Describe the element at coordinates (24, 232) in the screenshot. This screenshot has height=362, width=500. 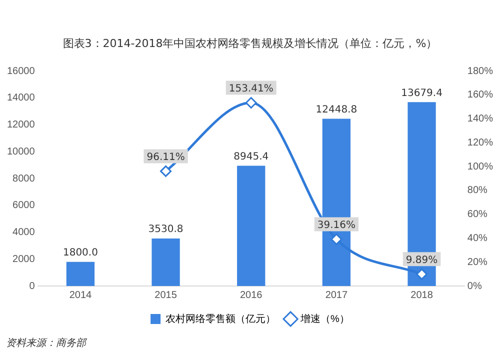
I see `y-tick-label: 4000` at that location.